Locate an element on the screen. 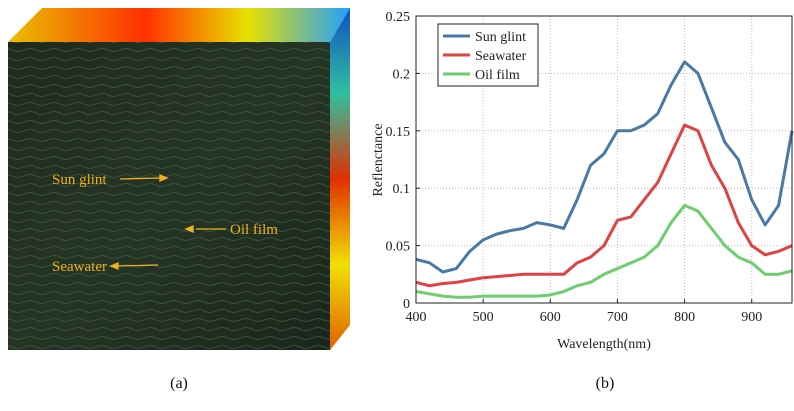  caption: (a) is located at coordinates (179, 383).